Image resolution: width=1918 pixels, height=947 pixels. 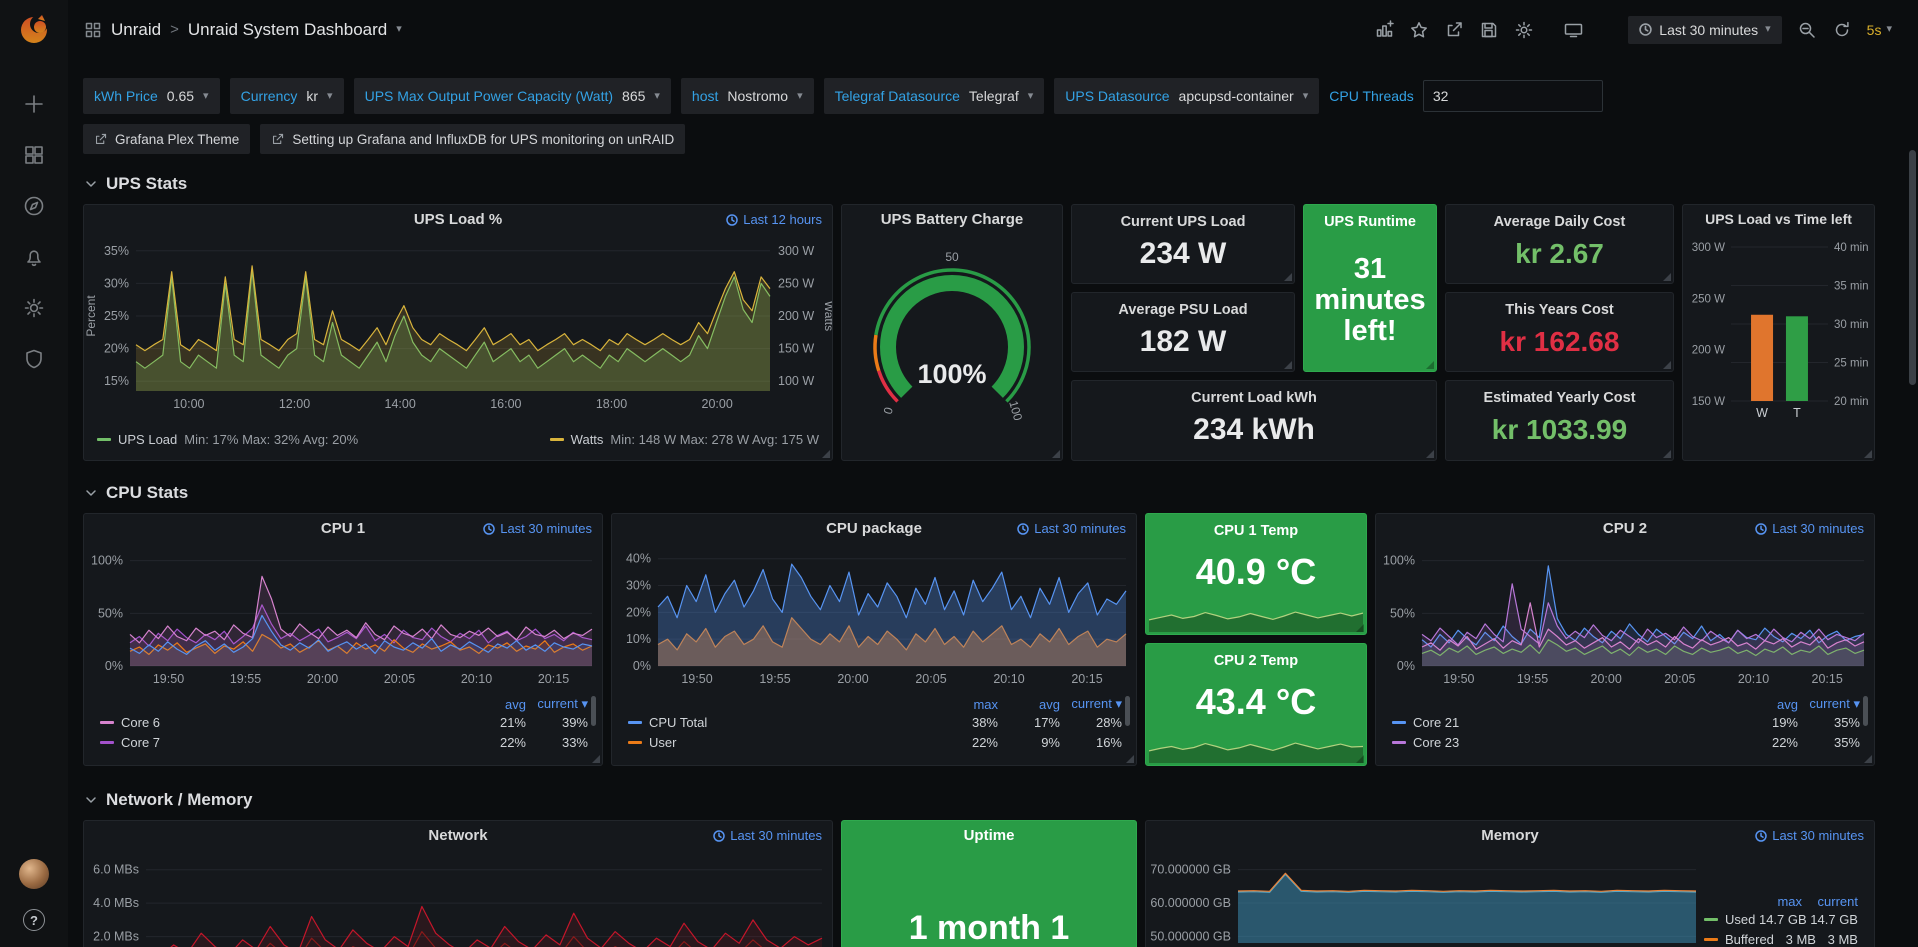 I want to click on panel-title: CPU 1, so click(x=343, y=528).